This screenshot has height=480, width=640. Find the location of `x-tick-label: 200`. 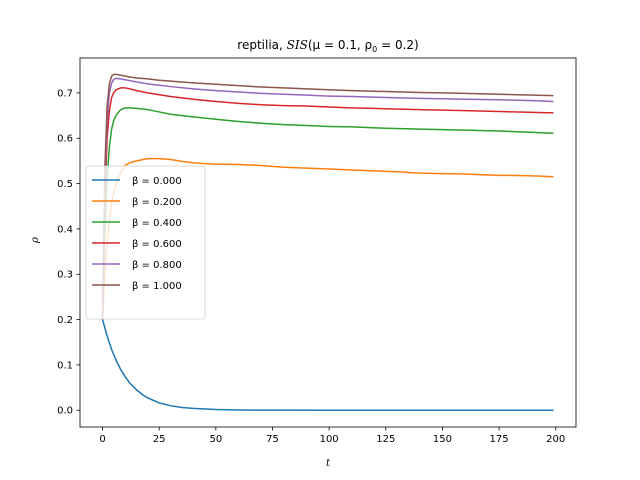

x-tick-label: 200 is located at coordinates (555, 439).